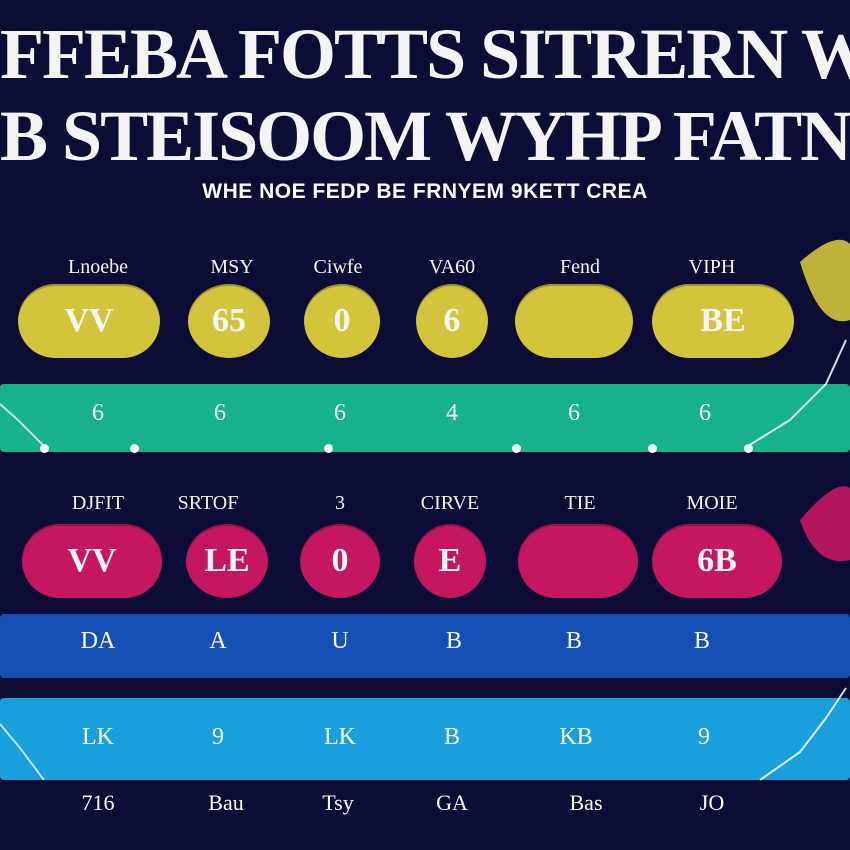 The height and width of the screenshot is (850, 850). Describe the element at coordinates (452, 321) in the screenshot. I see `yellow-pill-4: 6` at that location.